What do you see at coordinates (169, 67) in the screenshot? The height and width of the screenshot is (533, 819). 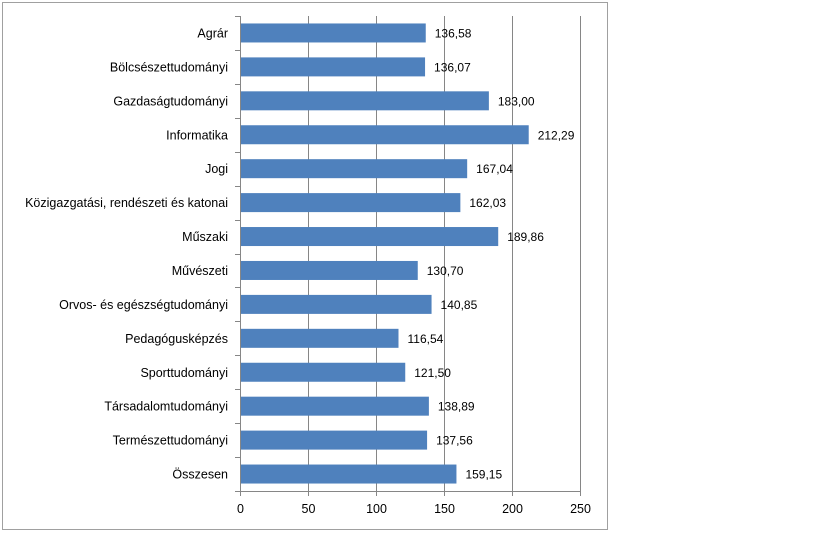 I see `category-label: Bölcsészettudományi` at bounding box center [169, 67].